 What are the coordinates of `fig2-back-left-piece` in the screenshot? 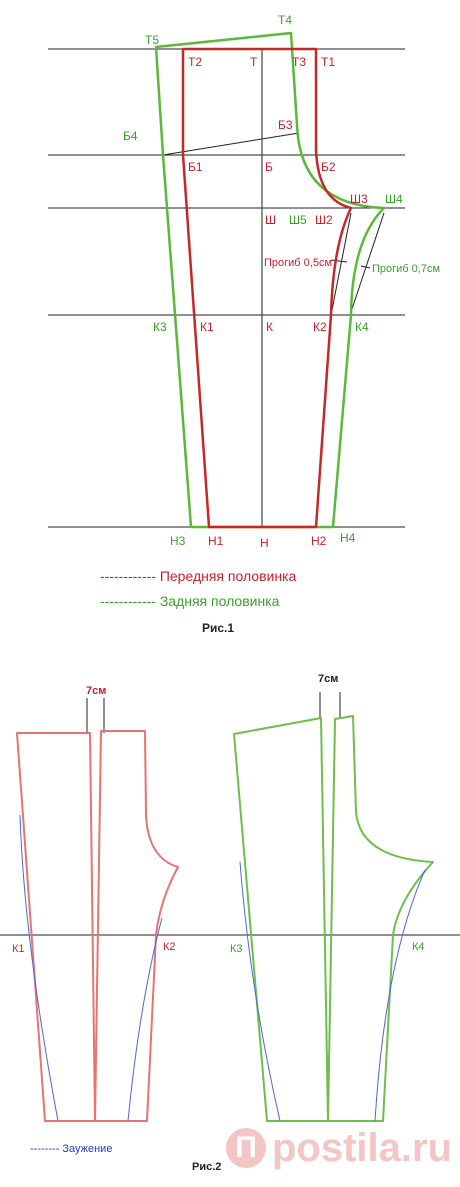 It's located at (281, 919).